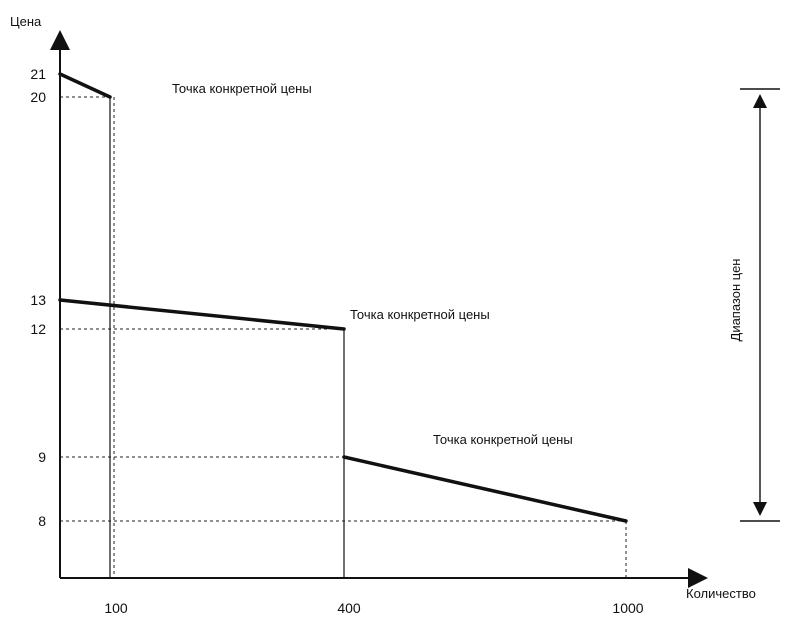  What do you see at coordinates (42, 457) in the screenshot?
I see `y-tick-label-9: 9` at bounding box center [42, 457].